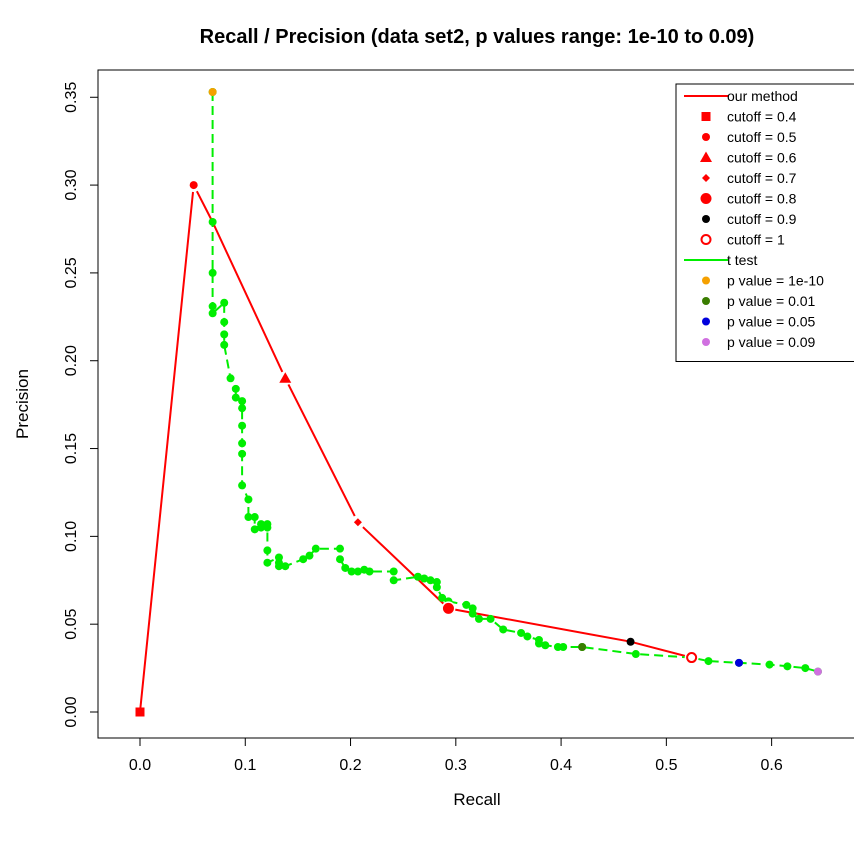 This screenshot has width=854, height=842. Describe the element at coordinates (448, 608) in the screenshot. I see `cutoff-0-8-marker` at that location.